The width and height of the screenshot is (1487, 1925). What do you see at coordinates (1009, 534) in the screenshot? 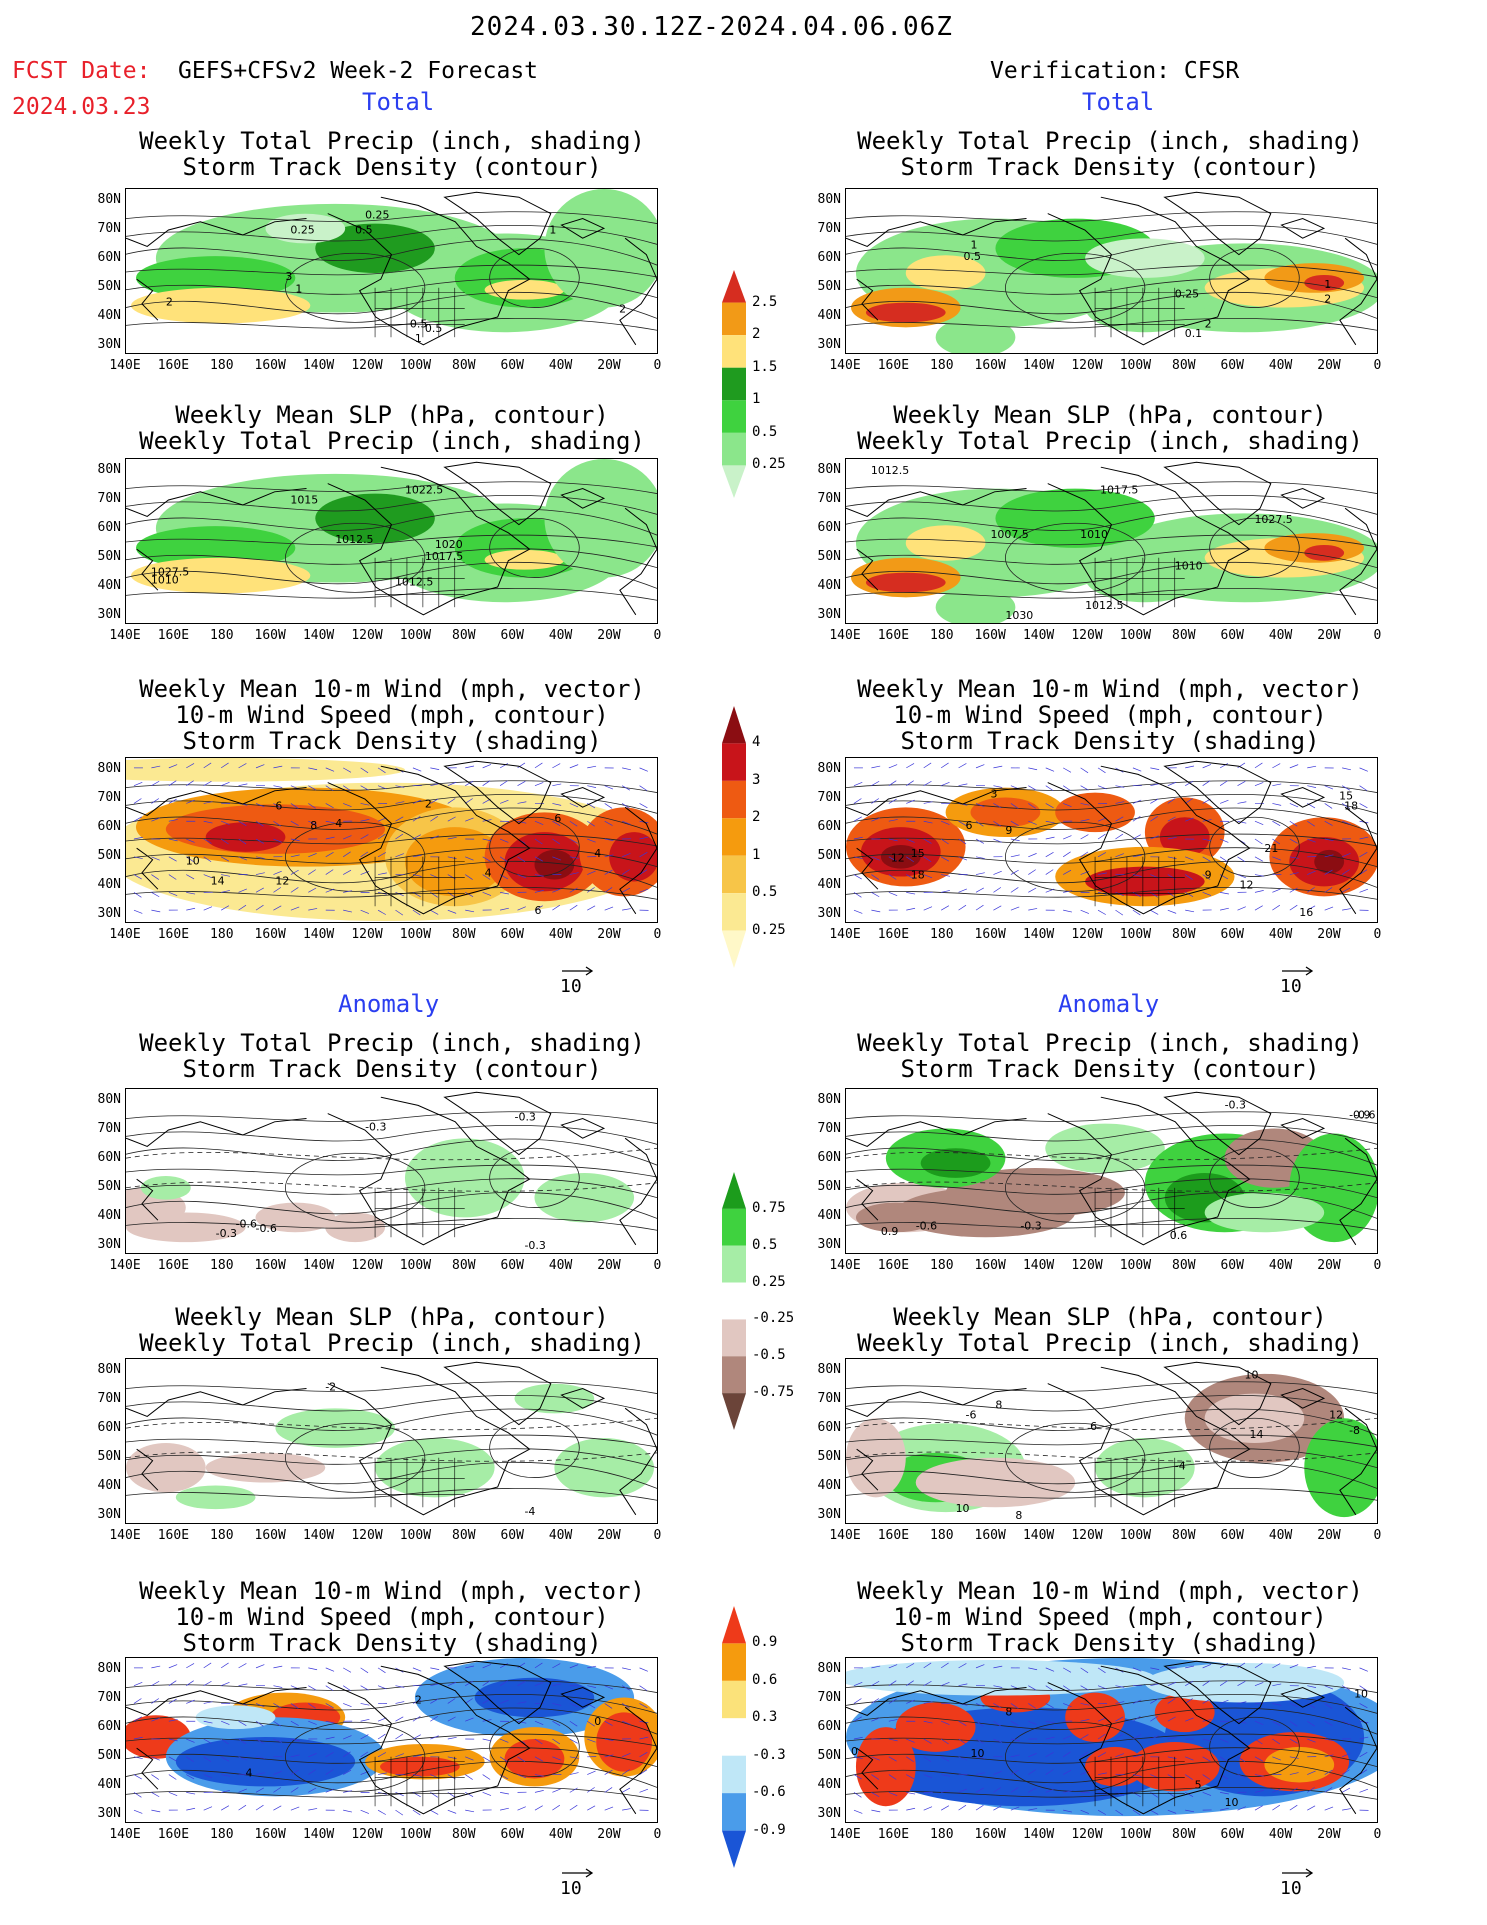
I see `contour-label: 1007.5` at bounding box center [1009, 534].